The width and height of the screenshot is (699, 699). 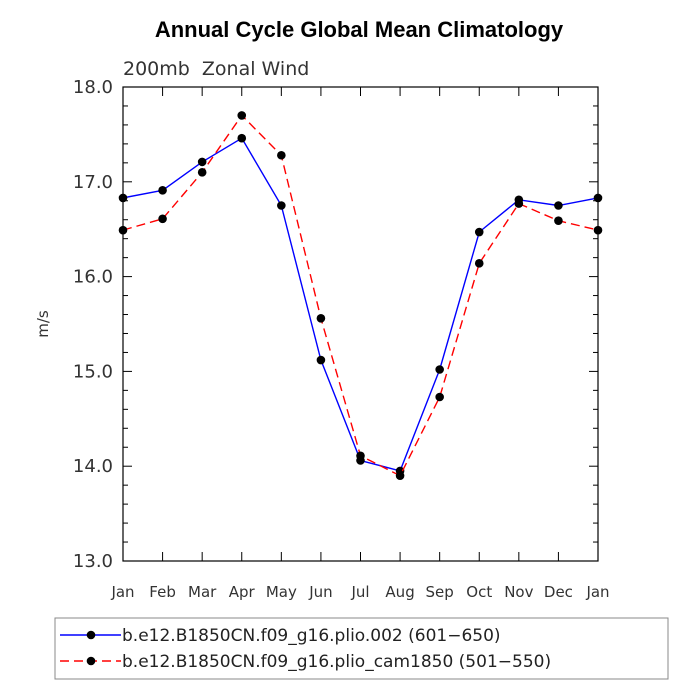 I want to click on y-tick-label: 15.0, so click(x=93, y=371).